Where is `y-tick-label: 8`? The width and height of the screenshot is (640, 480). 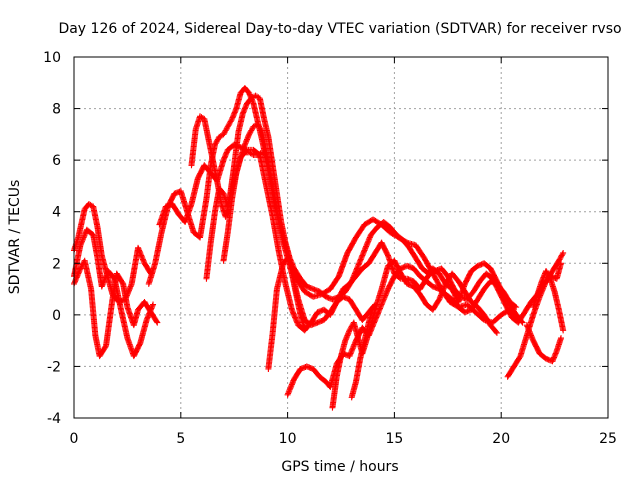 y-tick-label: 8 is located at coordinates (56, 110).